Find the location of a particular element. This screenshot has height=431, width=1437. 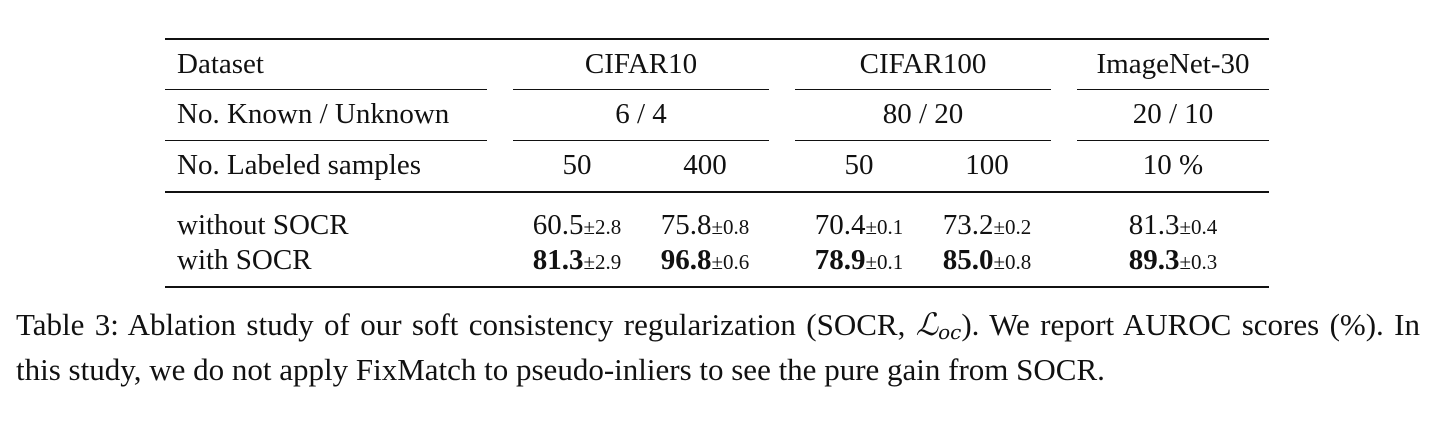

result-cell: 70.4±0.1 is located at coordinates (859, 226).